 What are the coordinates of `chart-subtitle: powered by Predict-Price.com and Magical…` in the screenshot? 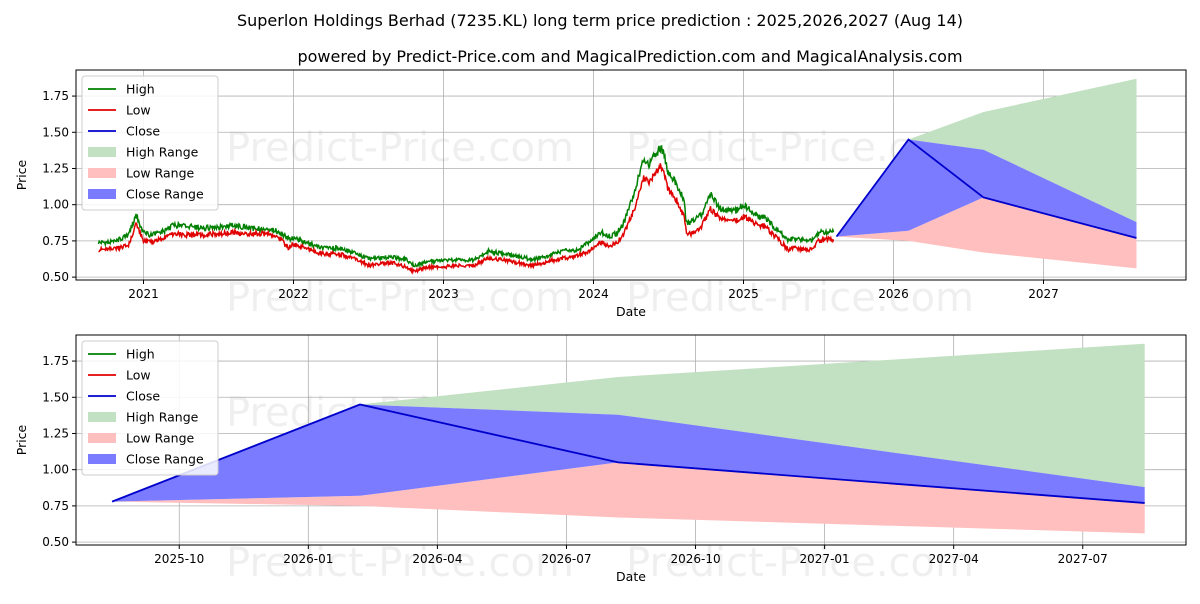 It's located at (629, 56).